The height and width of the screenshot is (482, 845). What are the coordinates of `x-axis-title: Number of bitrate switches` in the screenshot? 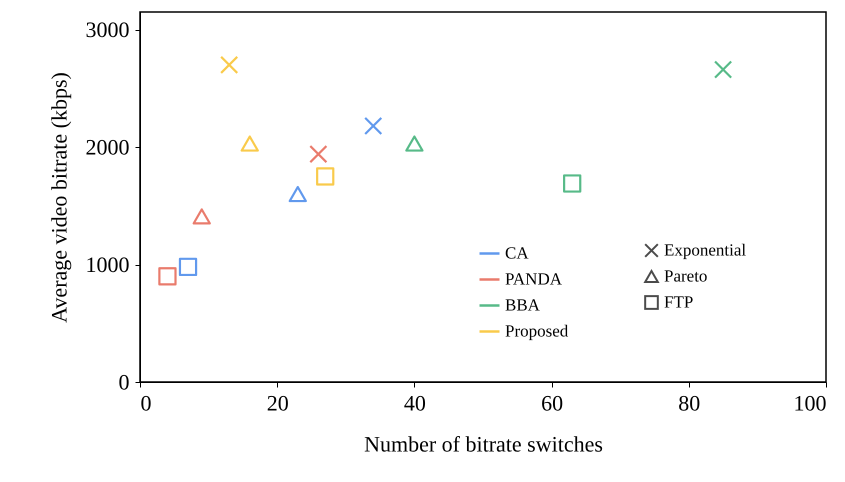 It's located at (483, 444).